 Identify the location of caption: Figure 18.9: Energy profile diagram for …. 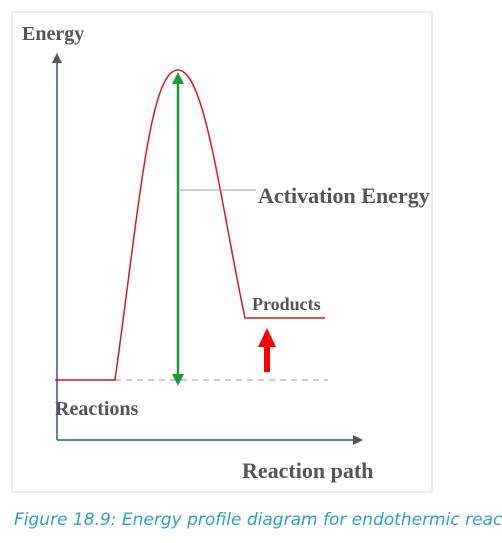
(258, 520).